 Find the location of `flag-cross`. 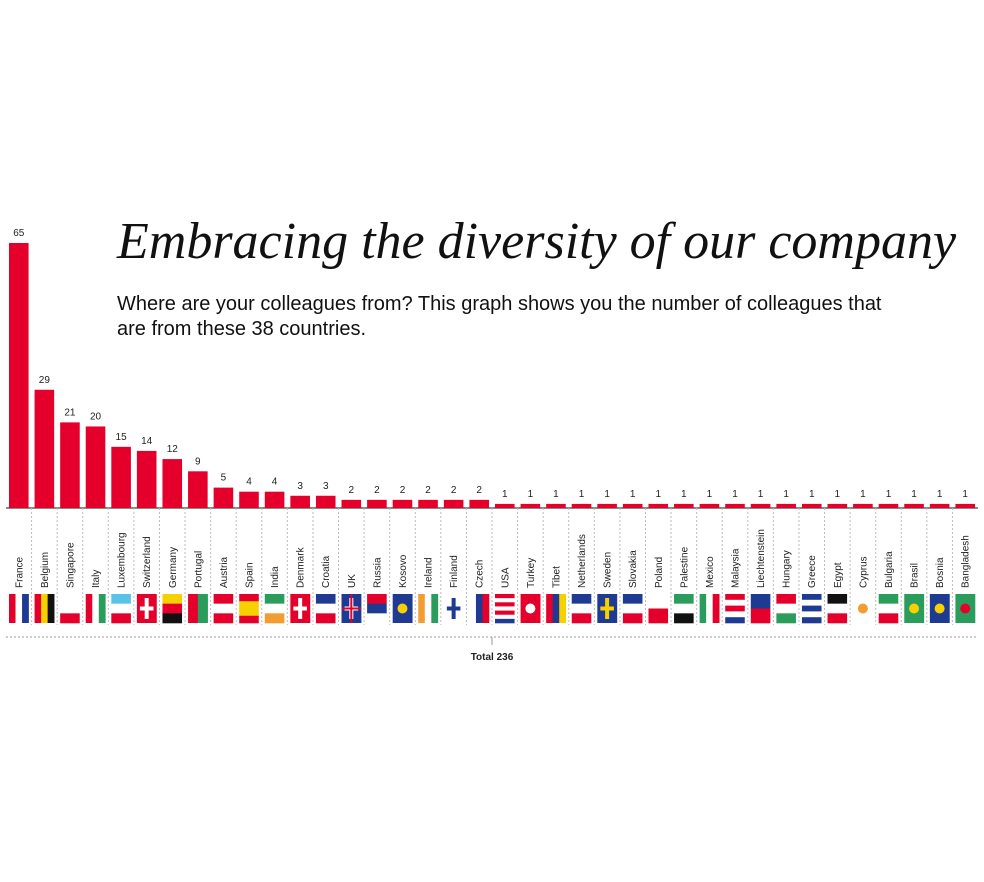

flag-cross is located at coordinates (453, 608).